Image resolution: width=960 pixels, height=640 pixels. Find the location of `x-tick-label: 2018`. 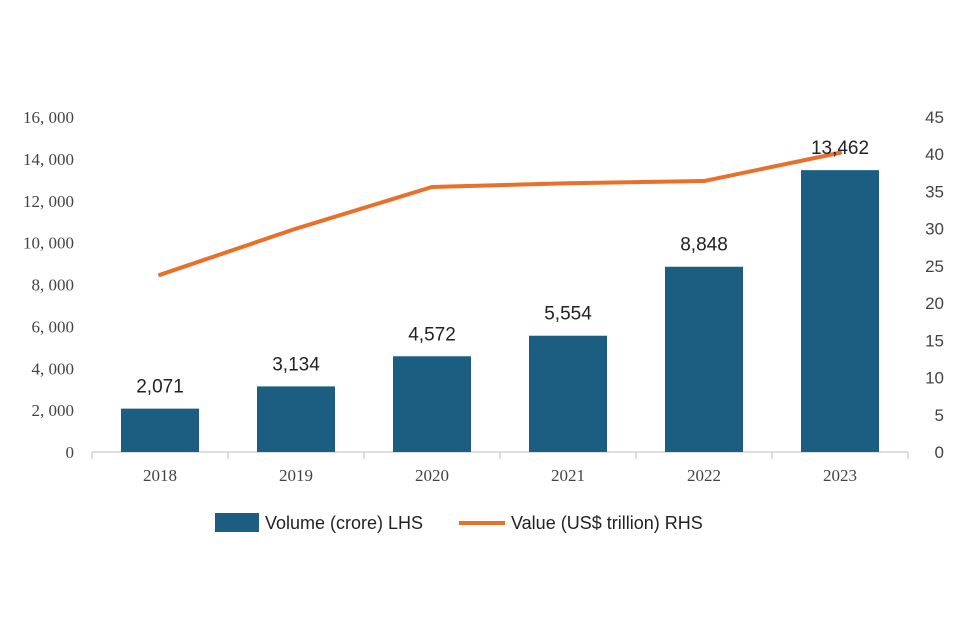

x-tick-label: 2018 is located at coordinates (160, 475).